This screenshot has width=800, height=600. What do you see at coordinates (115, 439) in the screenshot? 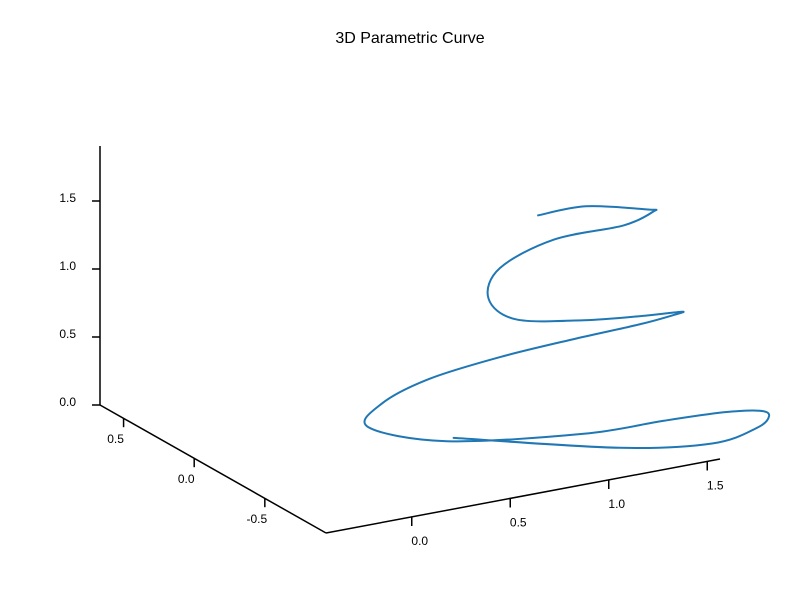
I see `y-tick-label: 0.5` at bounding box center [115, 439].